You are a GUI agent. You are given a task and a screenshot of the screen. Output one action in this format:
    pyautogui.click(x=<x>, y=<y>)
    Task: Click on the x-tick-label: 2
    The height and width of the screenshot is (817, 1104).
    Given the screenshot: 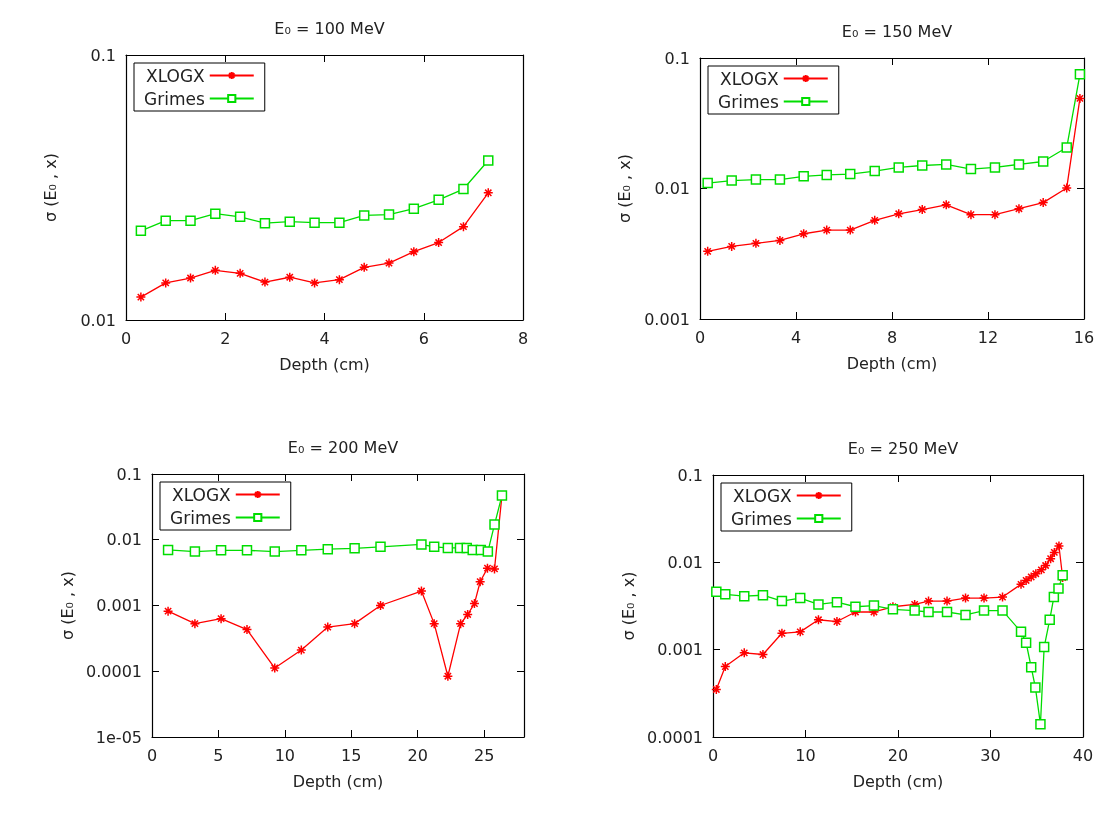 What is the action you would take?
    pyautogui.click(x=225, y=338)
    